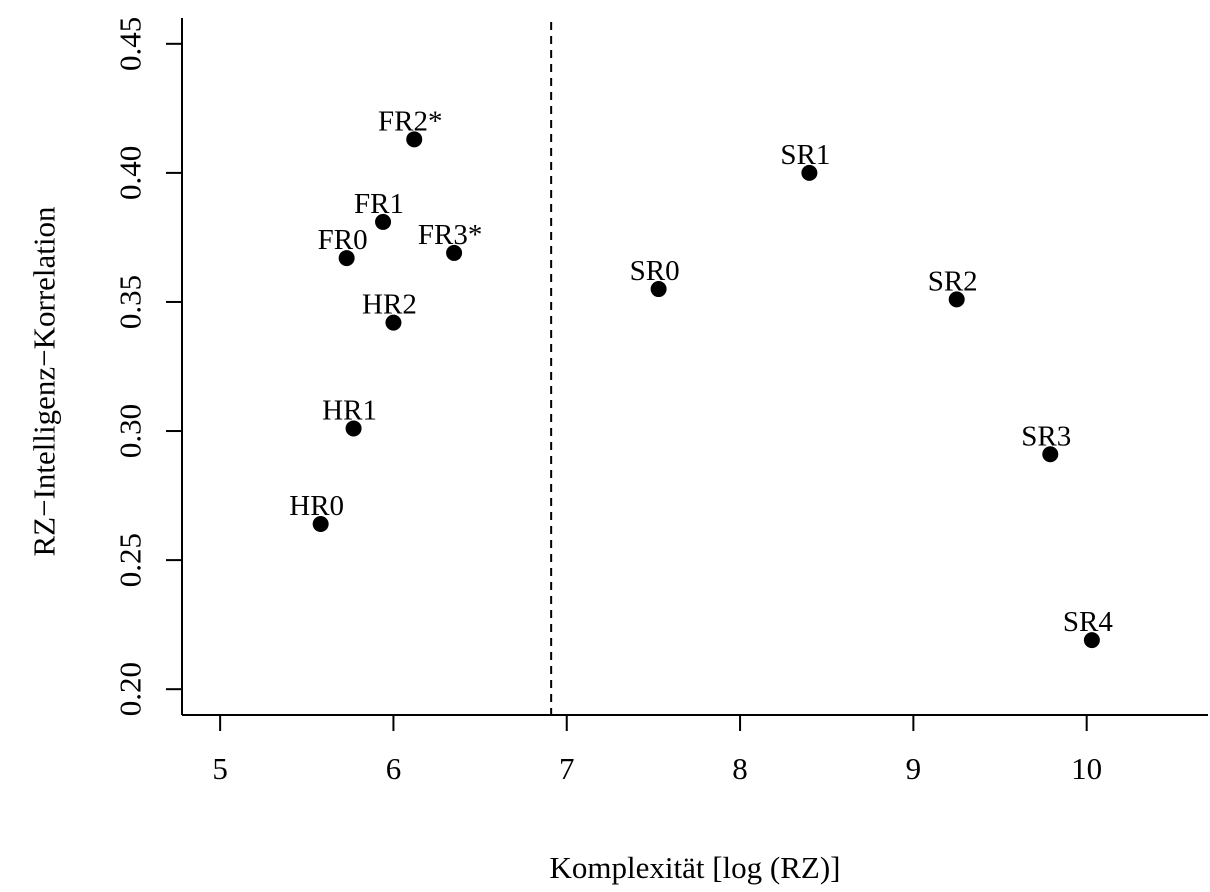 This screenshot has height=892, width=1210. Describe the element at coordinates (44, 381) in the screenshot. I see `y-axis-title: RZ−Intelligenz−Korrelation` at that location.